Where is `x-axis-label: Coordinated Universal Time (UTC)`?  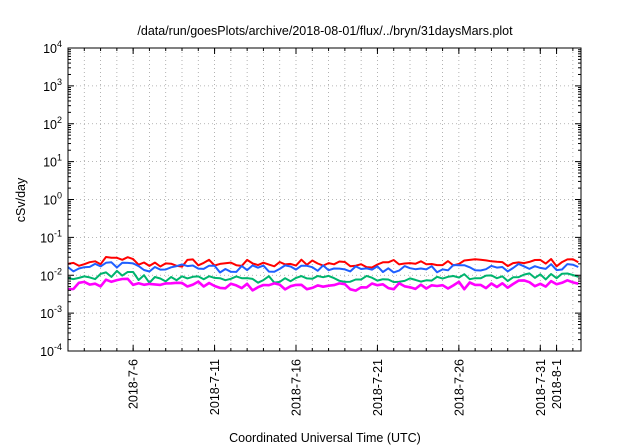
x-axis-label: Coordinated Universal Time (UTC) is located at coordinates (325, 438).